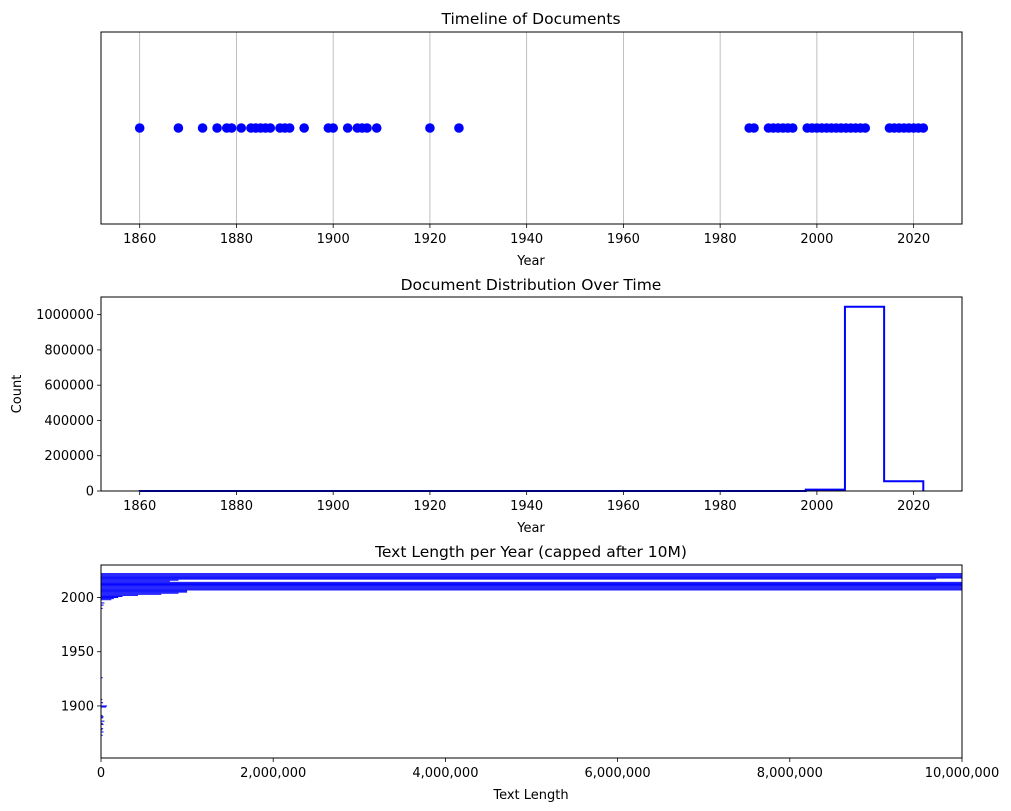 The image size is (1011, 811). I want to click on distribution-y-tick-label: 200000, so click(69, 456).